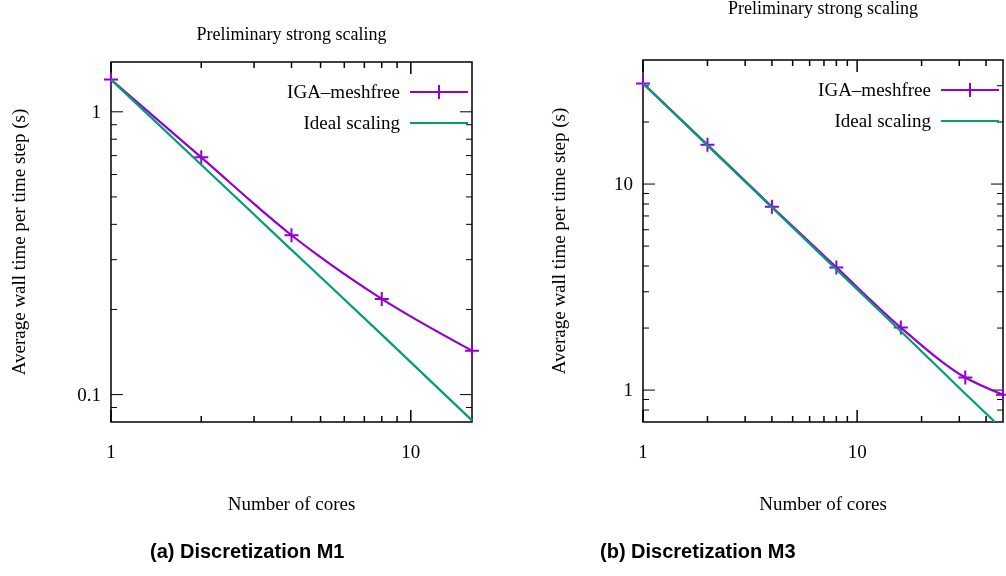 The image size is (1006, 576). What do you see at coordinates (247, 551) in the screenshot?
I see `text: (a) Discretization M1` at bounding box center [247, 551].